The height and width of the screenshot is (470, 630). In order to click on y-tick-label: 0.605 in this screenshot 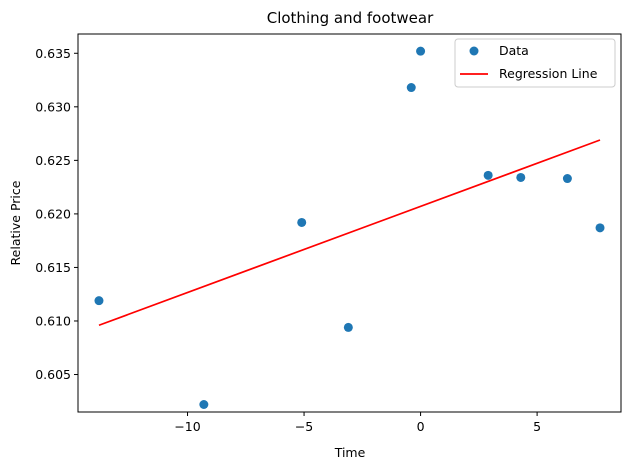, I will do `click(53, 374)`.